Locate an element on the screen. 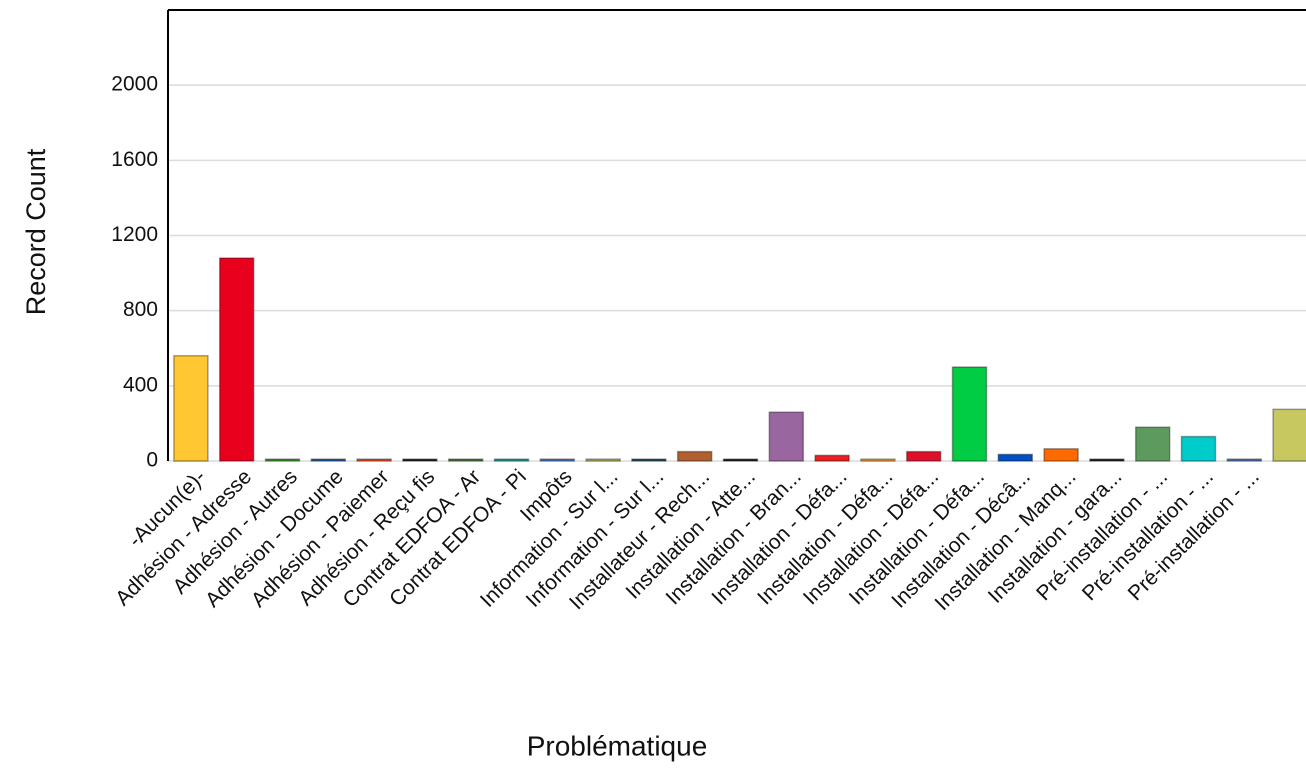 The width and height of the screenshot is (1306, 770). y-tick-label: 2000 is located at coordinates (134, 84).